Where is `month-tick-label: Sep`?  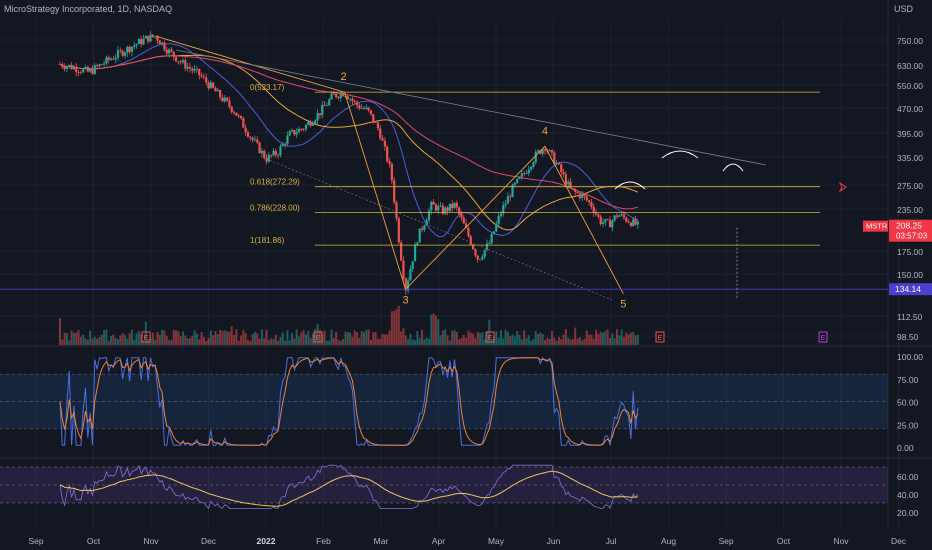
month-tick-label: Sep is located at coordinates (725, 541).